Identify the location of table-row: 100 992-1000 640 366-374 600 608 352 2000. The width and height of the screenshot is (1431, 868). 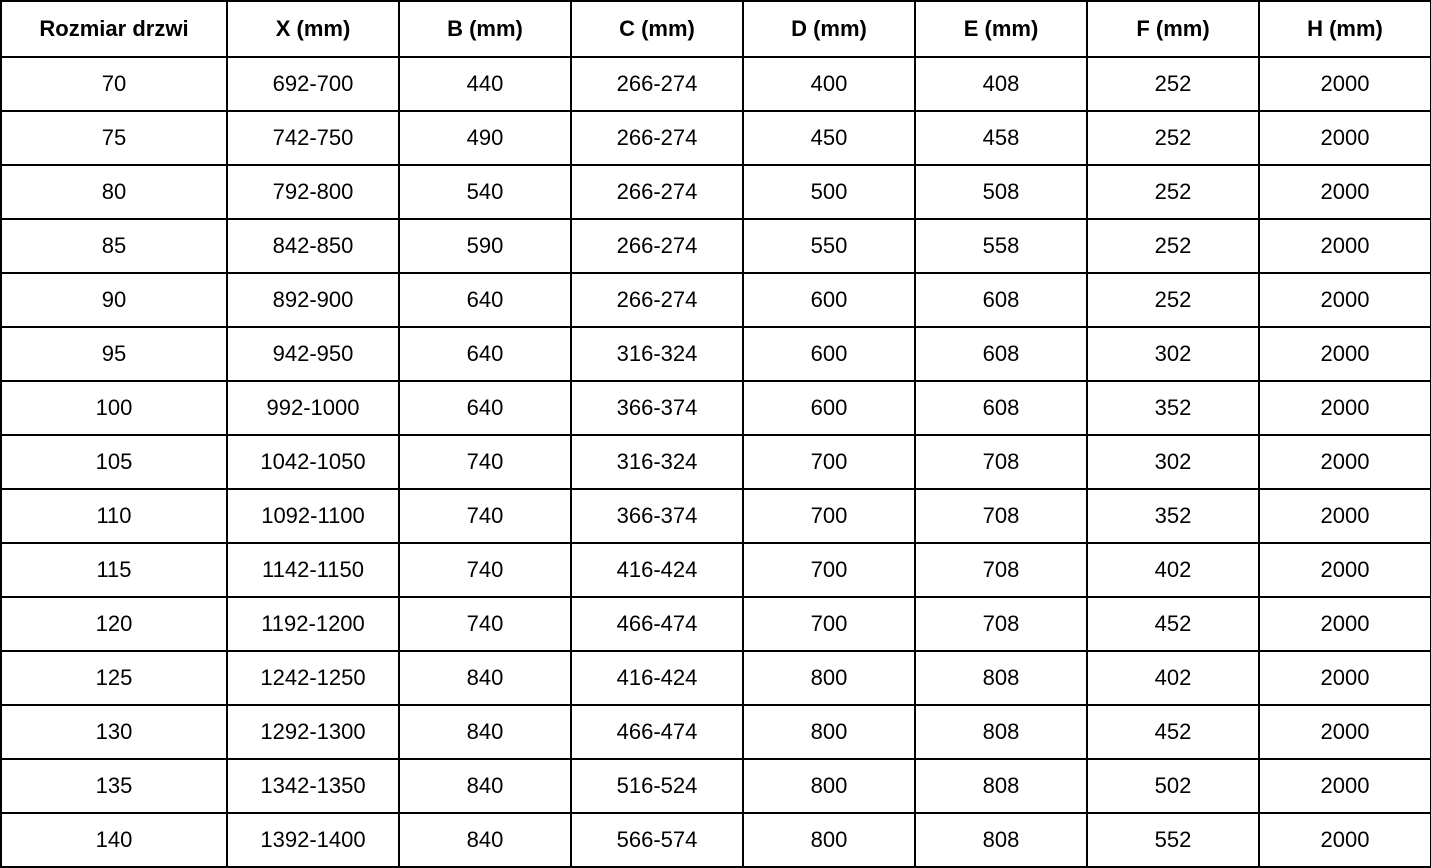
(715, 408).